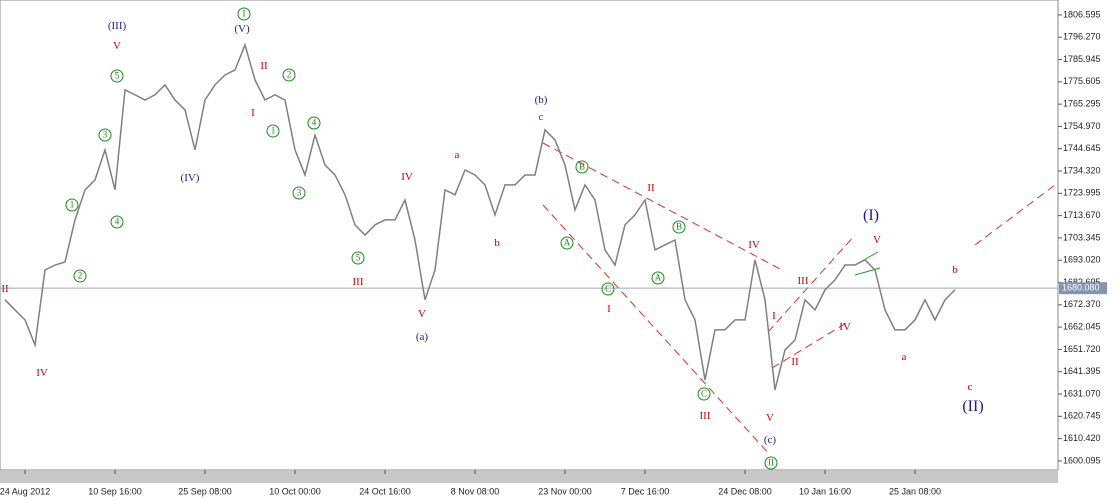 The width and height of the screenshot is (1113, 500). Describe the element at coordinates (457, 155) in the screenshot. I see `wave-label: a` at that location.